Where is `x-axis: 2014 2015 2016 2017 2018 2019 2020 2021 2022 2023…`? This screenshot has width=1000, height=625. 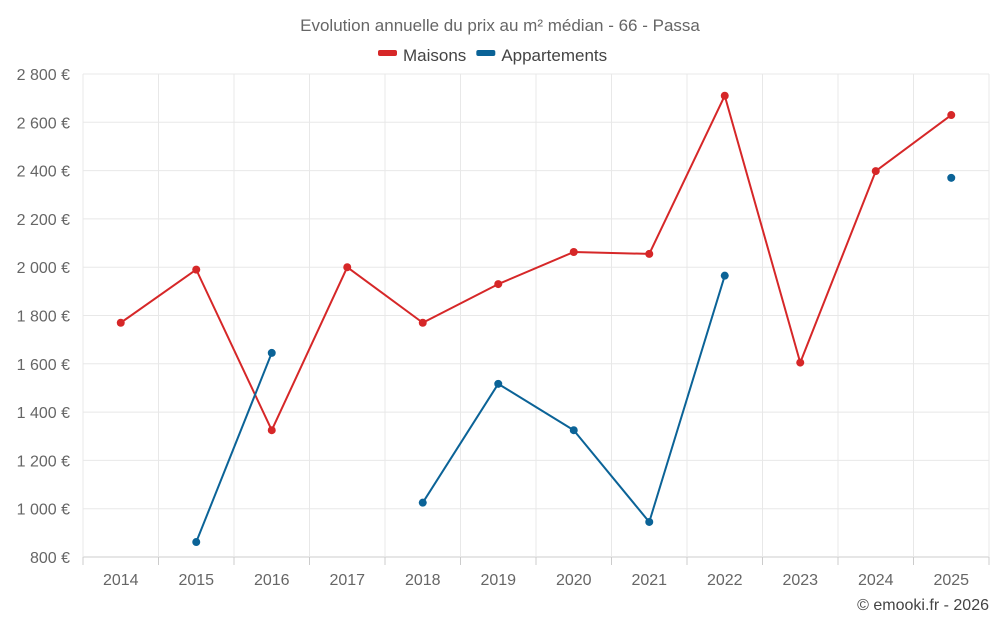
x-axis: 2014 2015 2016 2017 2018 2019 2020 2021 2022 2023… is located at coordinates (536, 580).